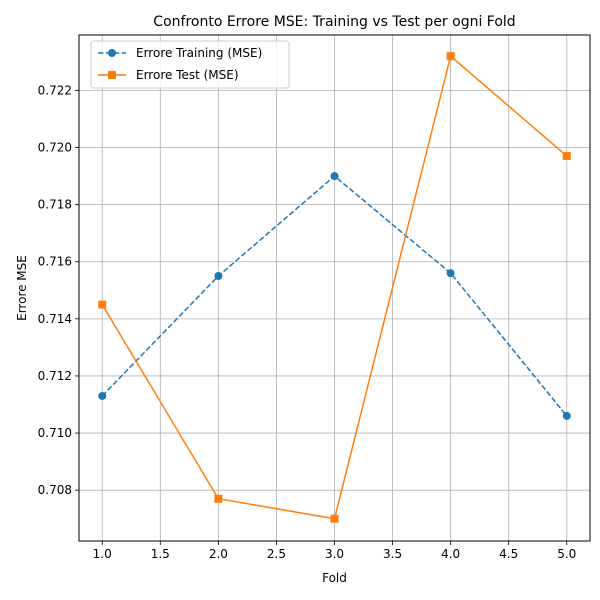 The image size is (600, 600). I want to click on x-tick-label: 2.0, so click(218, 554).